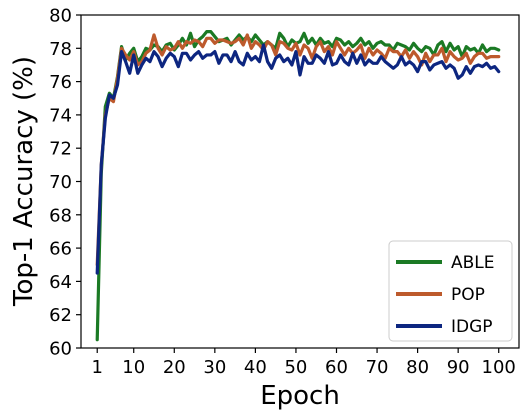 This screenshot has width=531, height=419. Describe the element at coordinates (473, 263) in the screenshot. I see `legend-label-able: ABLE` at that location.